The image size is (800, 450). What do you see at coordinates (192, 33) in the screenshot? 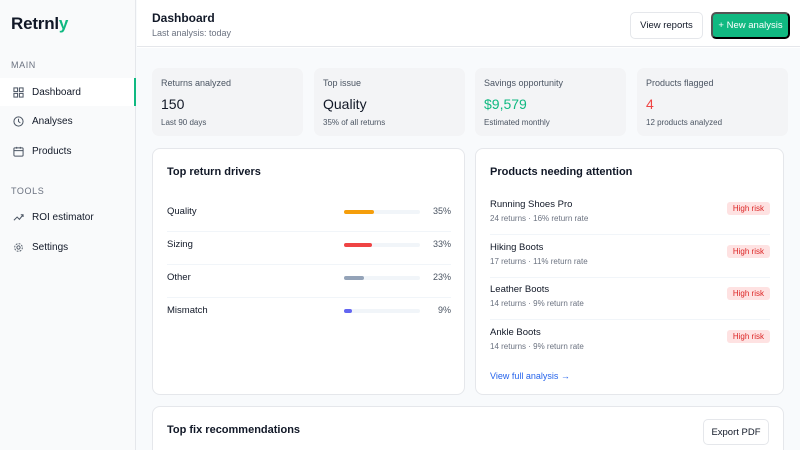
I see `page-subtitle: Last analysis: today` at bounding box center [192, 33].